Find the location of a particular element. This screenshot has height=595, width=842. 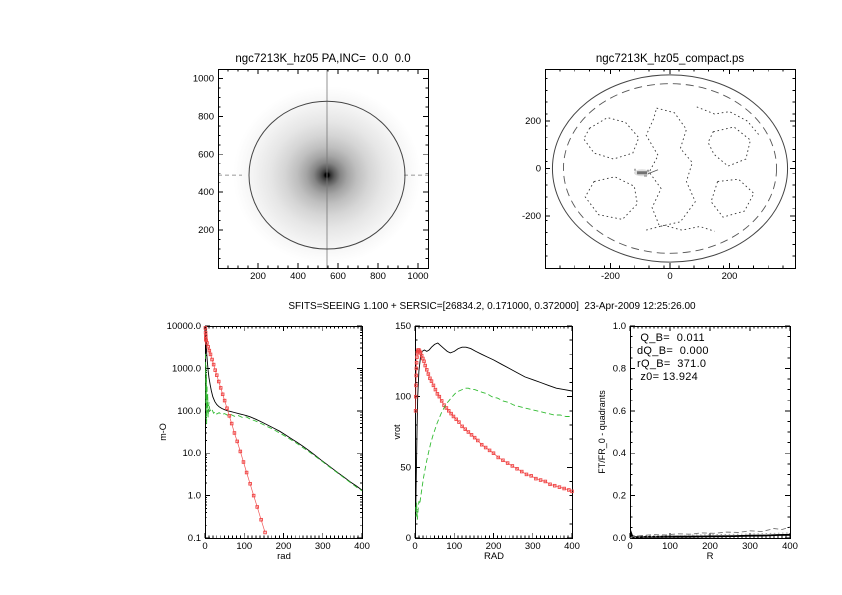

svg-text: 0.8 is located at coordinates (619, 368).